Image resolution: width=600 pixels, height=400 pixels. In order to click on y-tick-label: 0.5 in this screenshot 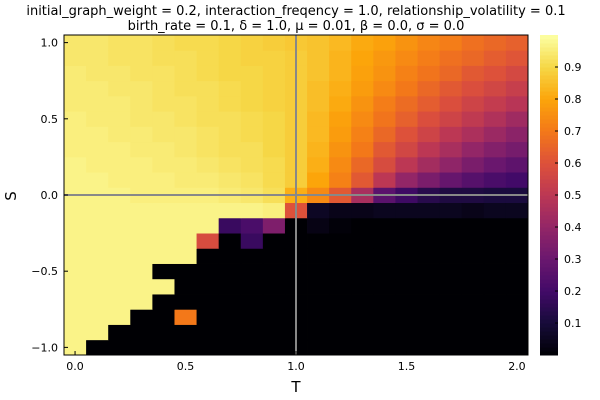, I will do `click(50, 119)`.